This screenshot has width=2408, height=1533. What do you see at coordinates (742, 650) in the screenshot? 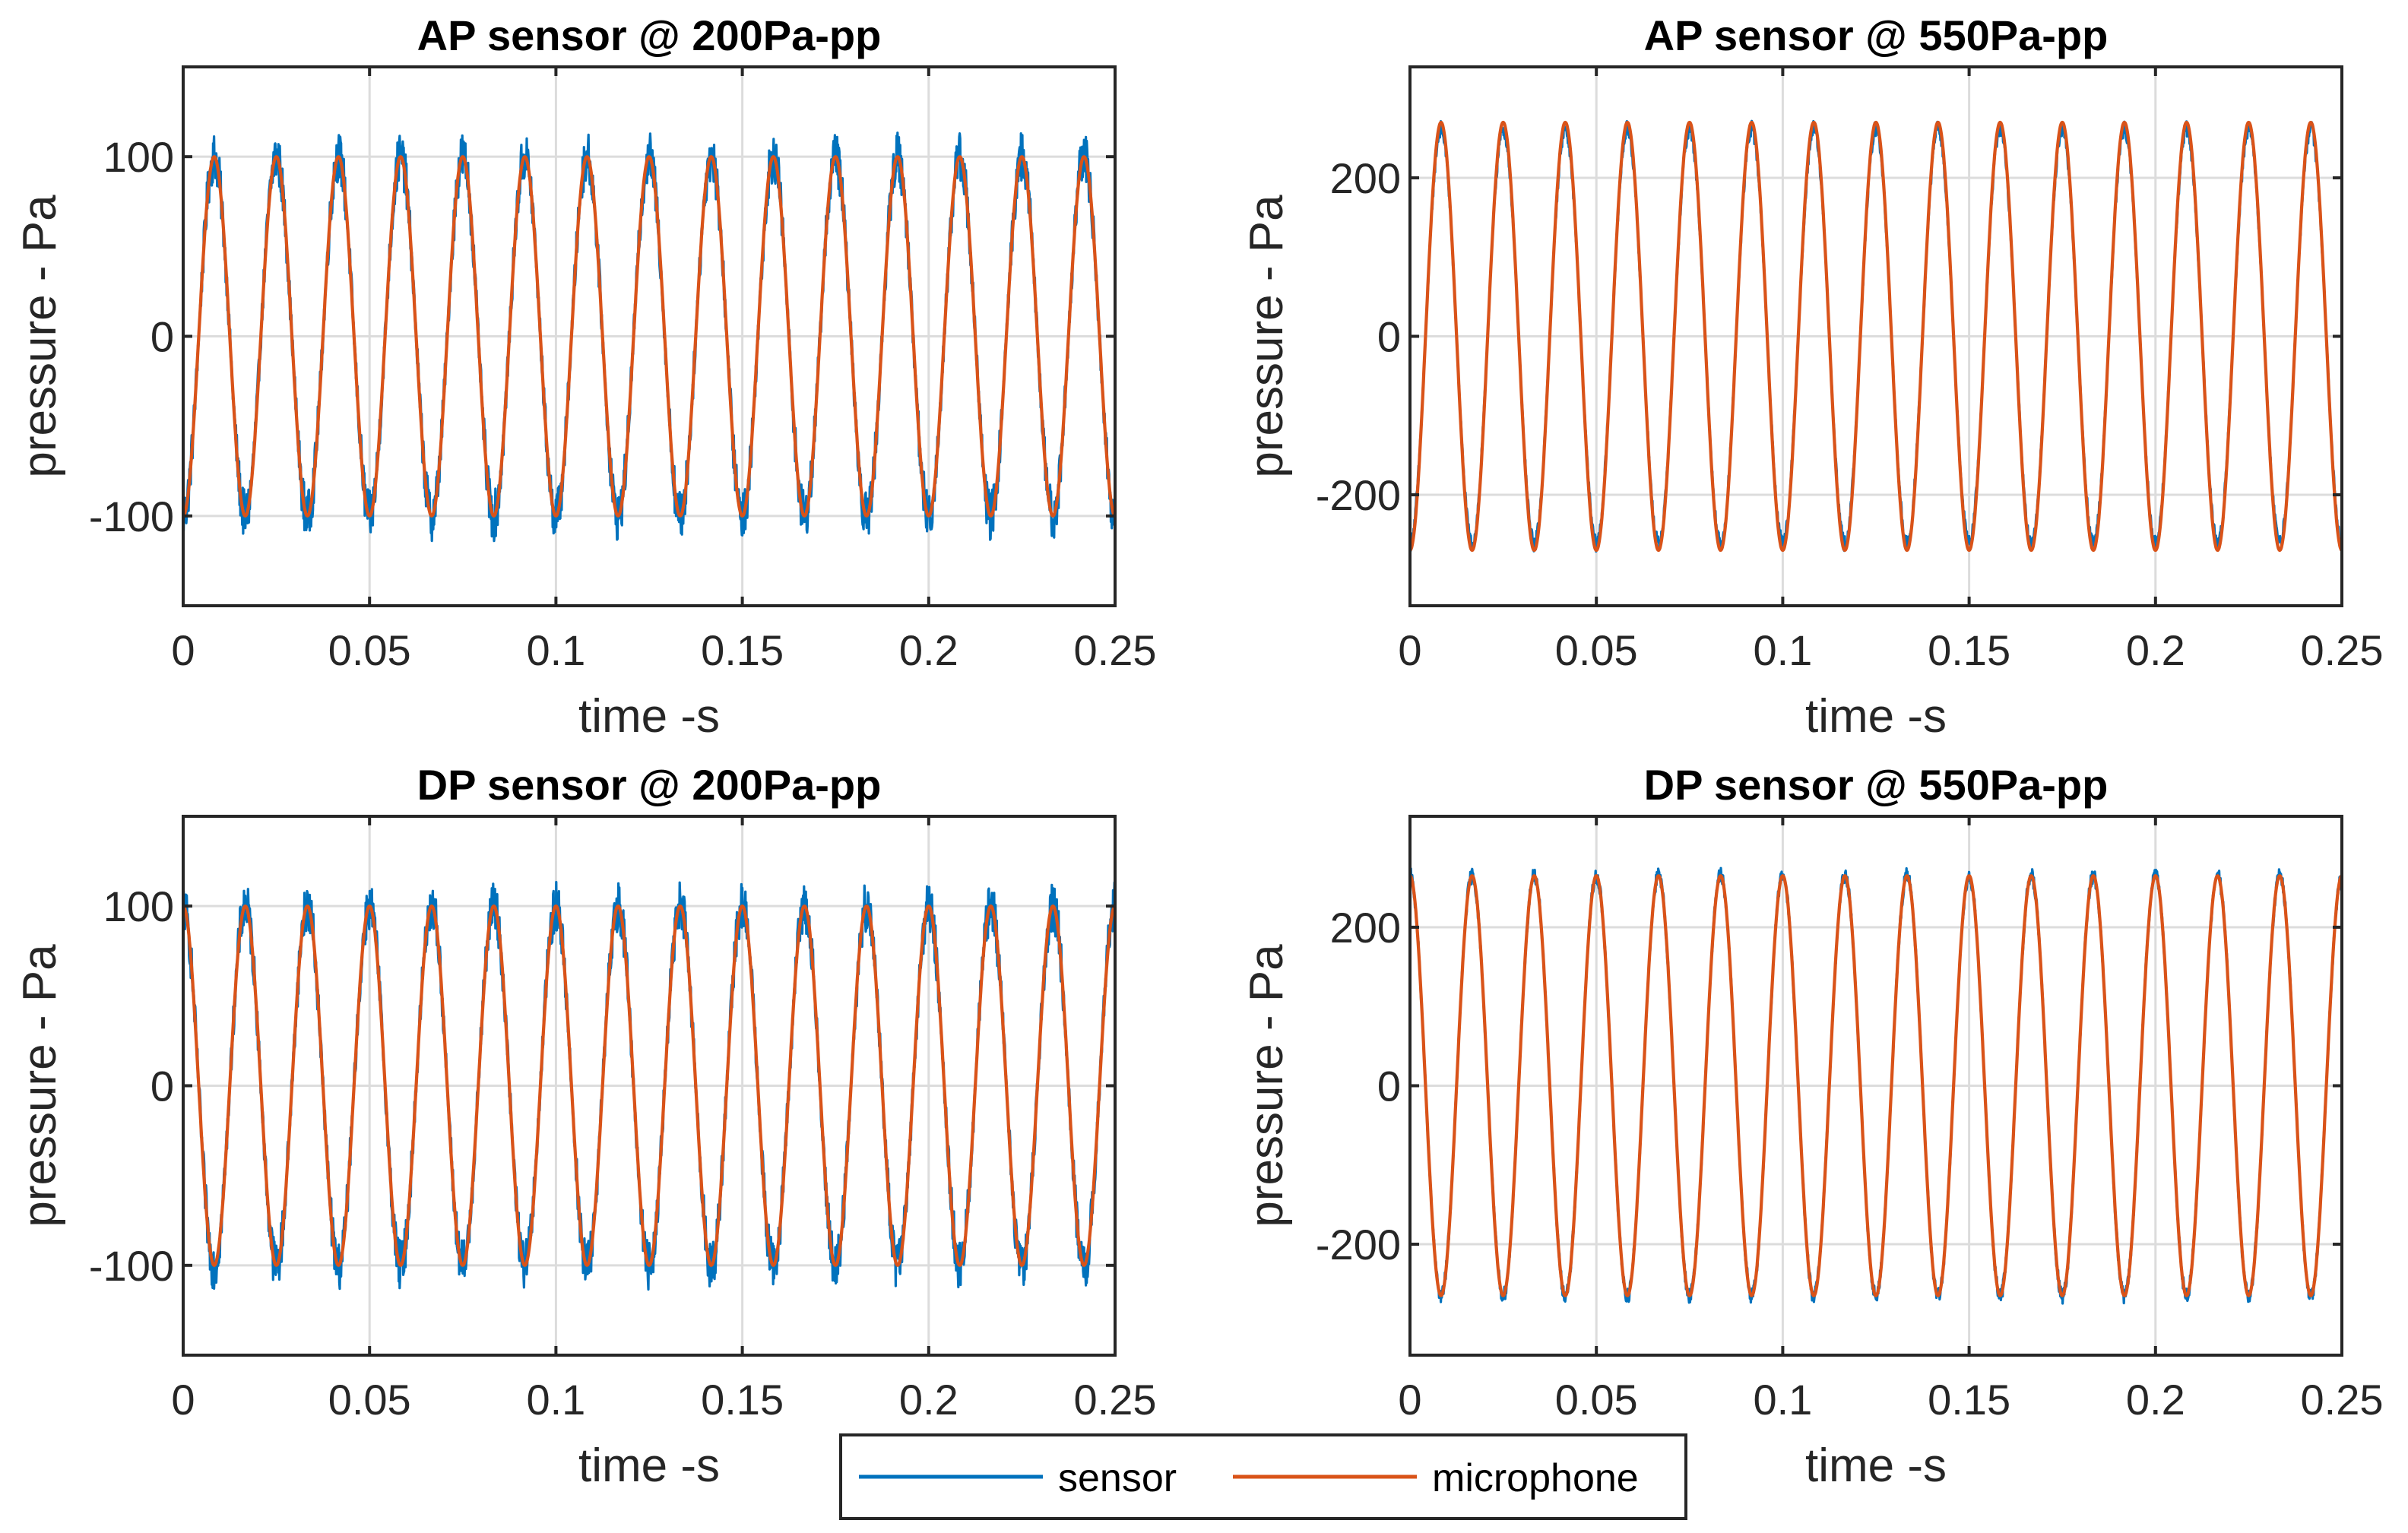
I see `x-tick-label-ap-200-3: 0.15` at bounding box center [742, 650].